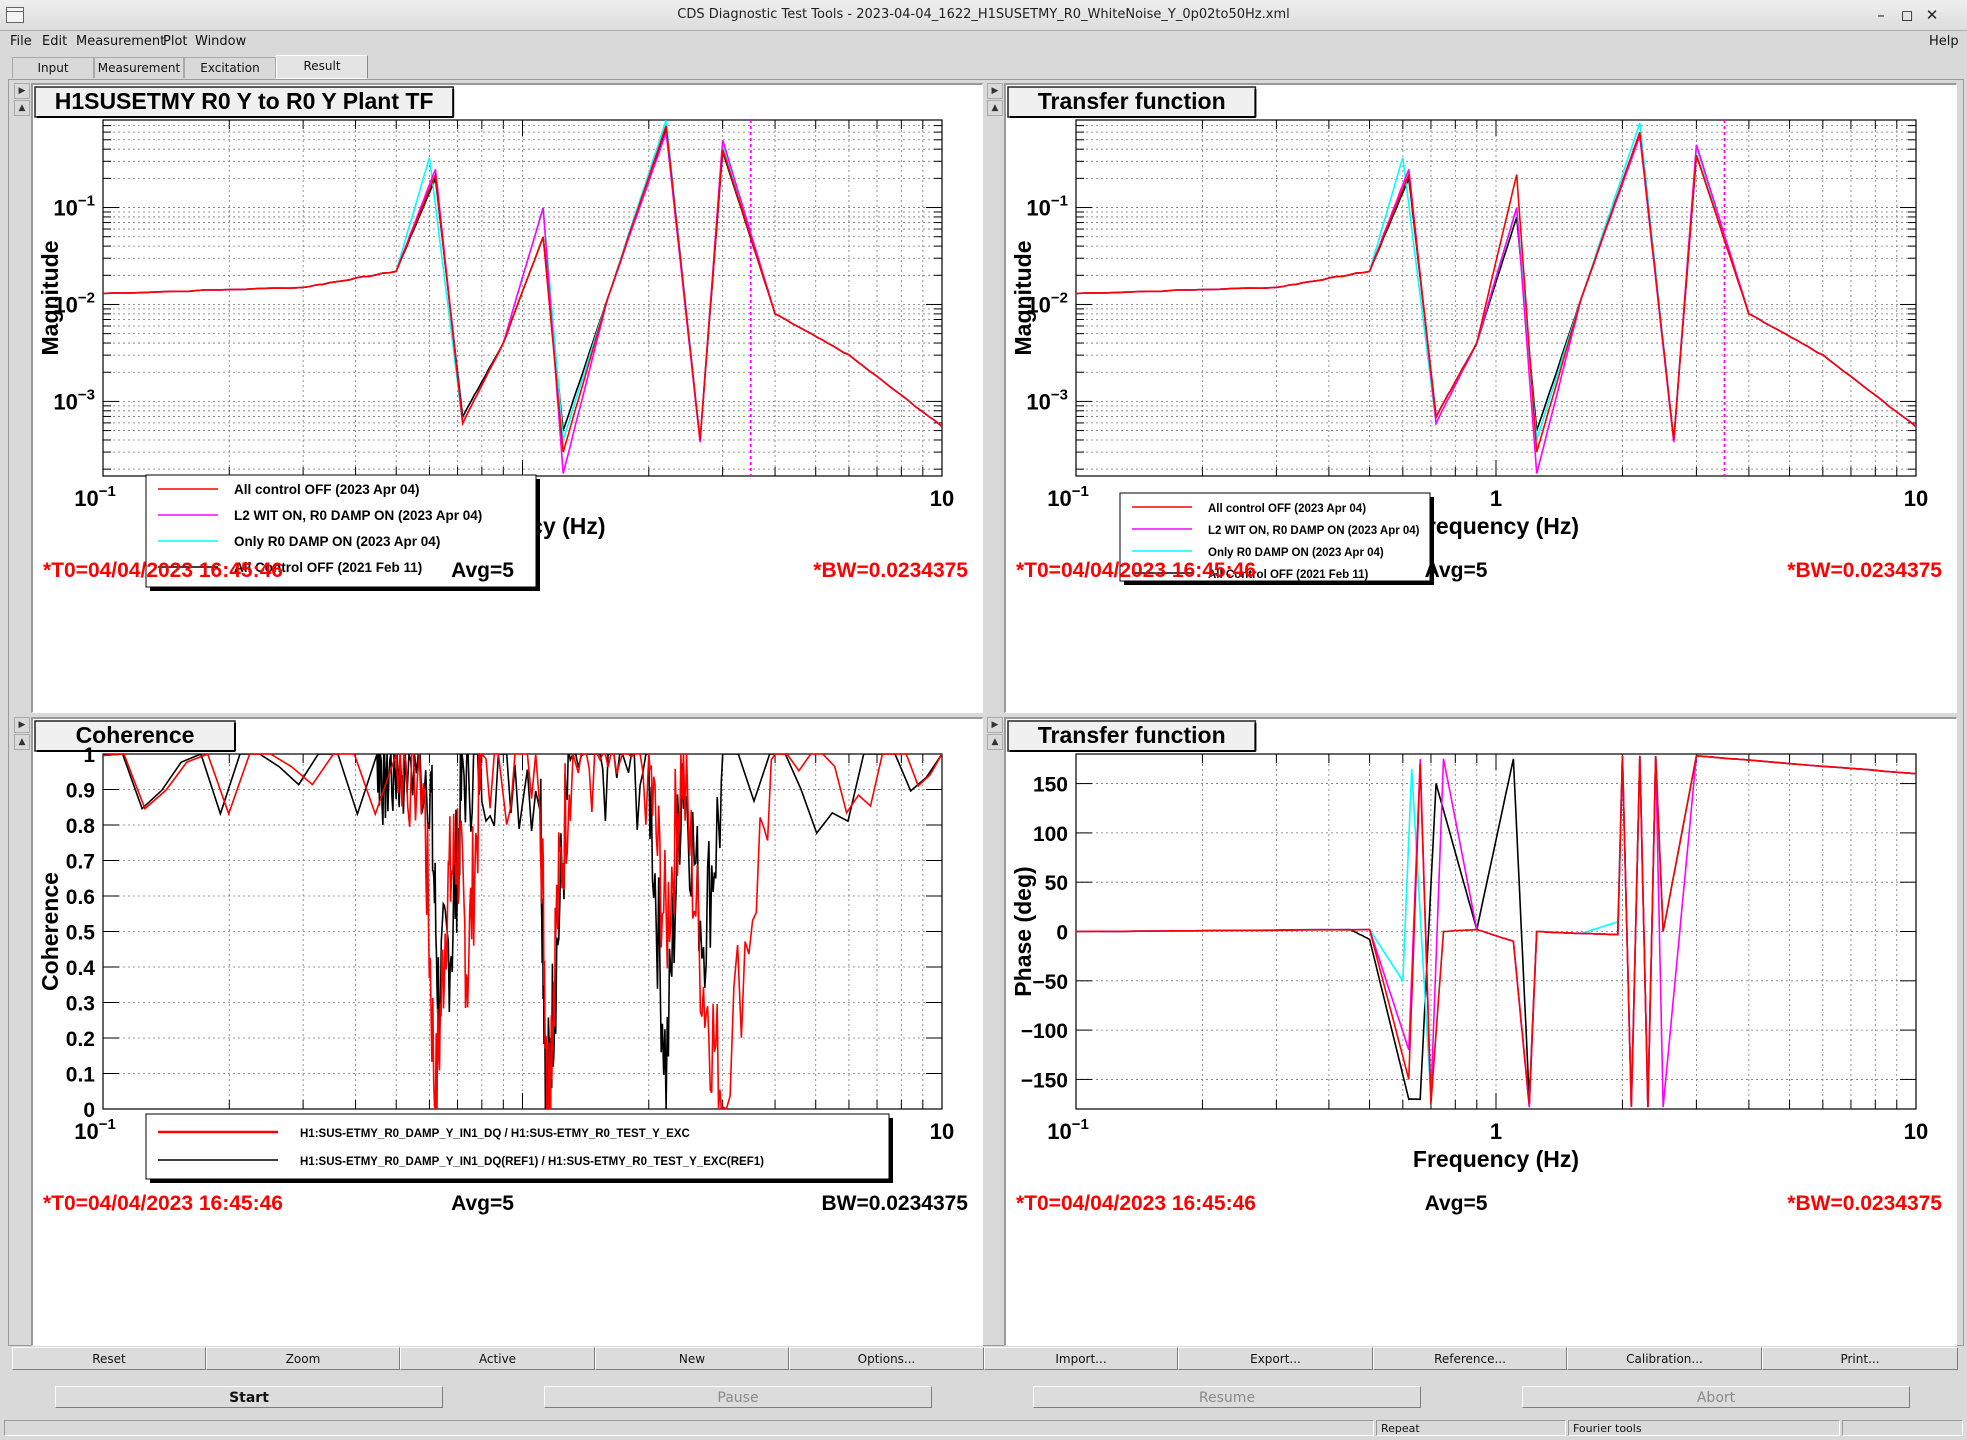 Image resolution: width=1967 pixels, height=1440 pixels. I want to click on resume-button: Resume, so click(1227, 1397).